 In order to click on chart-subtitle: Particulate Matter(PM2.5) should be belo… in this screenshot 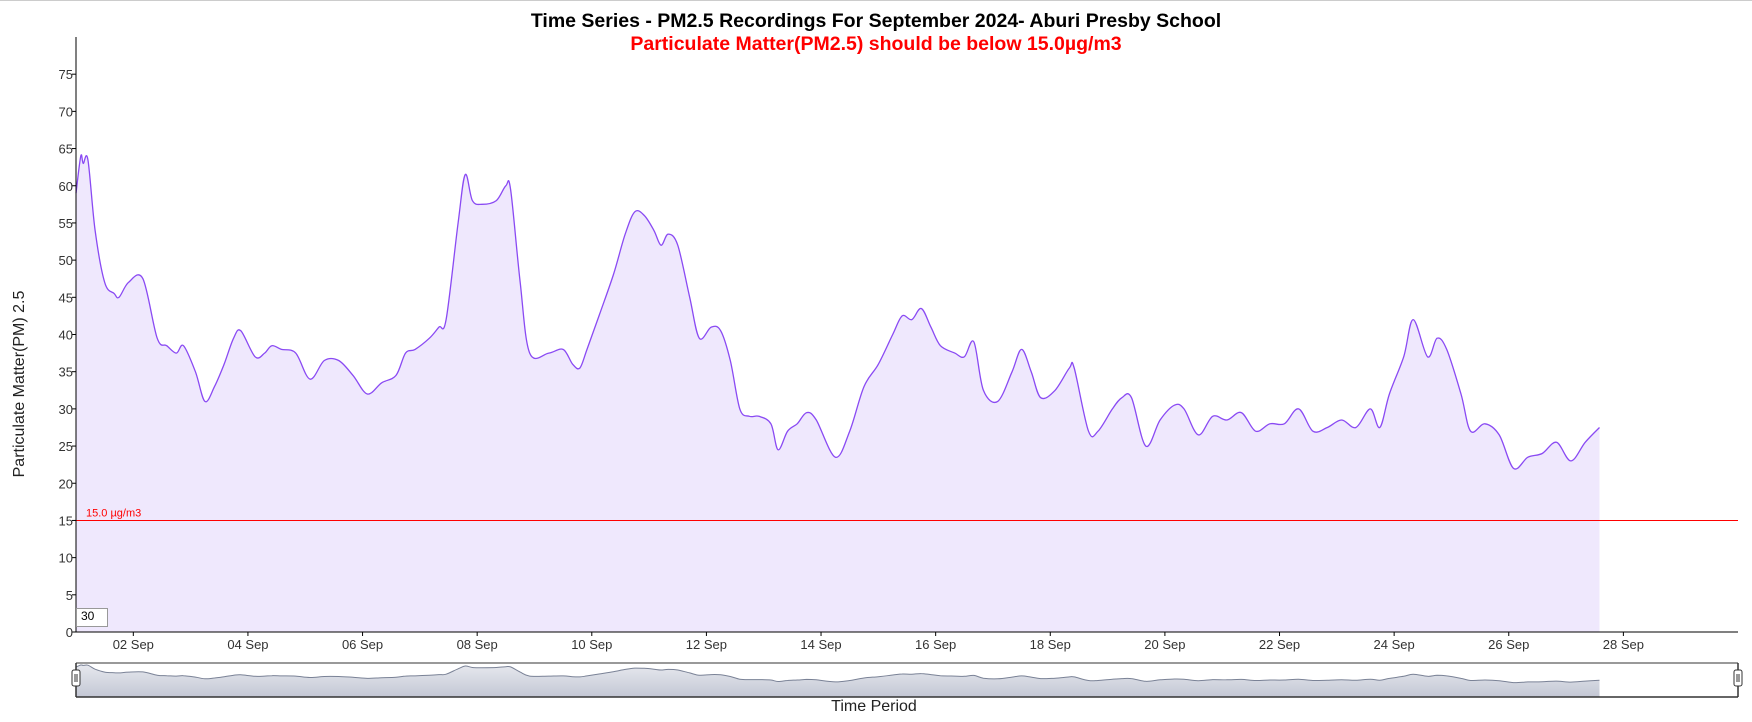, I will do `click(876, 44)`.